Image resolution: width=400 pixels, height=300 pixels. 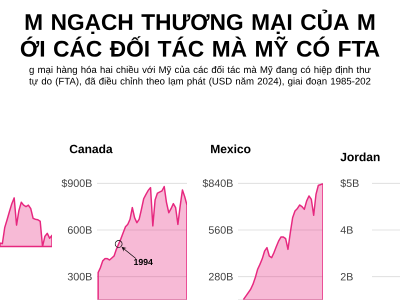 I want to click on annotation: 1994, so click(x=143, y=262).